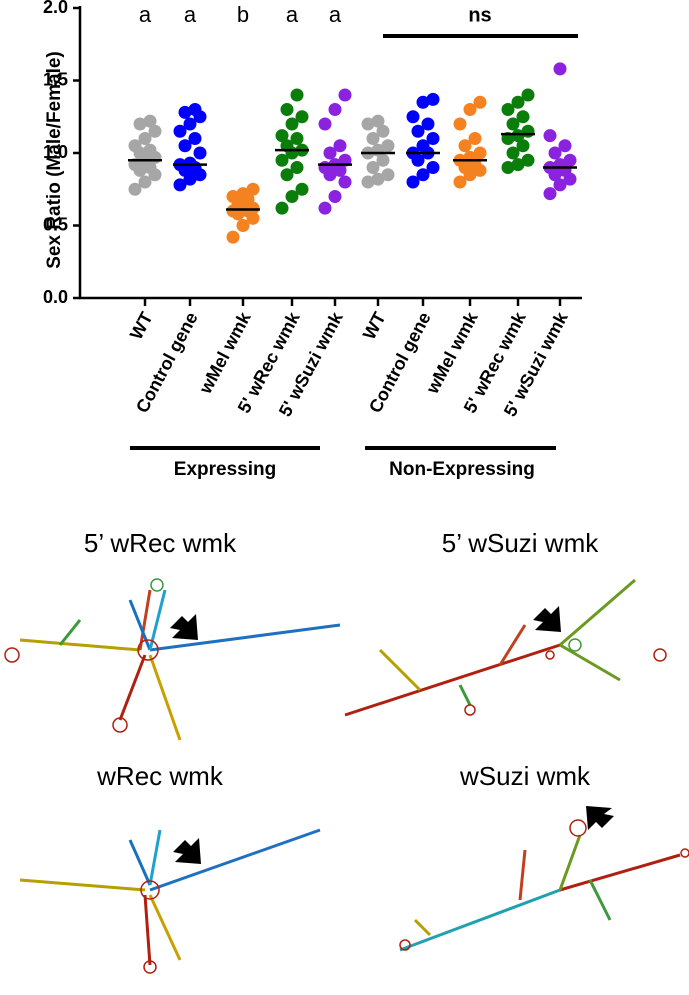  Describe the element at coordinates (243, 14) in the screenshot. I see `significance-letter: b` at that location.